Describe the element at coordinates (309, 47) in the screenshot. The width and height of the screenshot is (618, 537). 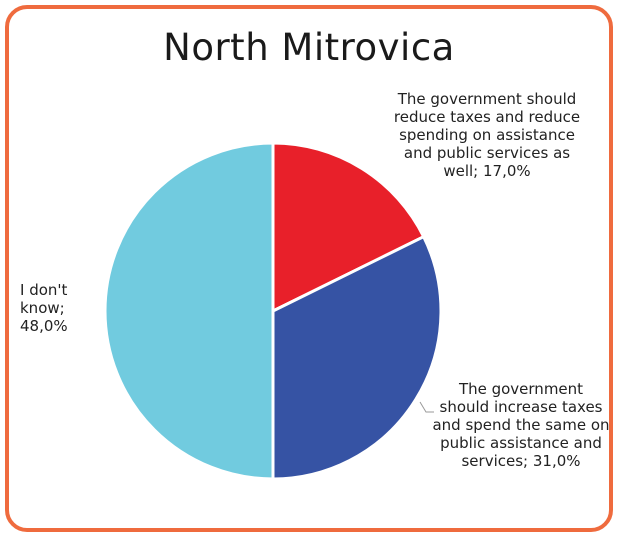
I see `chart-title: North Mitrovica` at that location.